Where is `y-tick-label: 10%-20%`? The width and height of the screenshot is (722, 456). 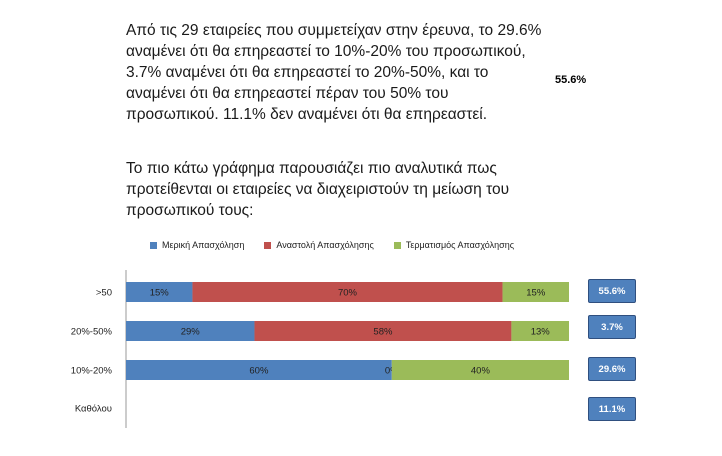 y-tick-label: 10%-20% is located at coordinates (92, 371).